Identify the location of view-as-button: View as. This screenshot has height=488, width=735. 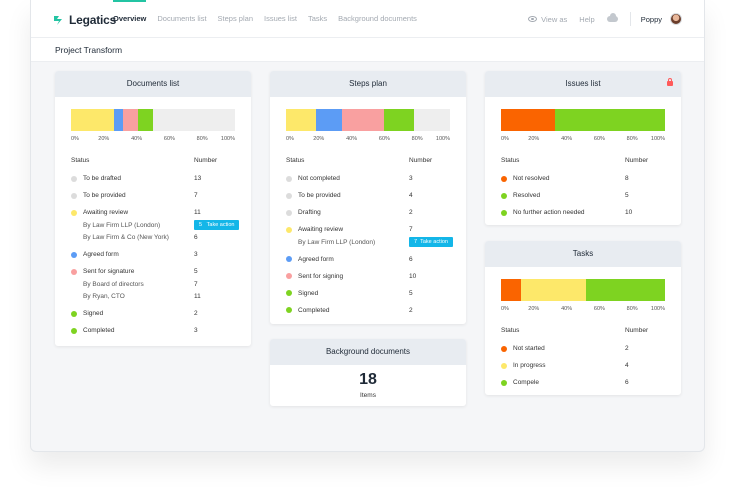
(547, 19).